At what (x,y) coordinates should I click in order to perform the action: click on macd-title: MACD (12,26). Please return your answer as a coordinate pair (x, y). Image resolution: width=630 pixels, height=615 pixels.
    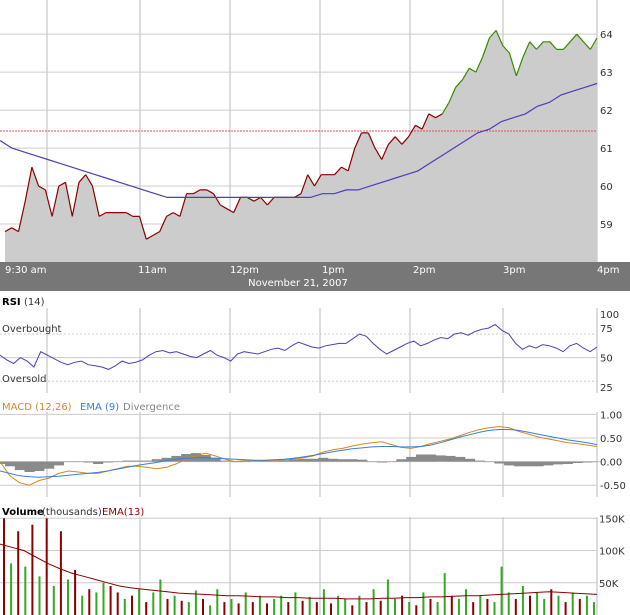
    Looking at the image, I should click on (37, 407).